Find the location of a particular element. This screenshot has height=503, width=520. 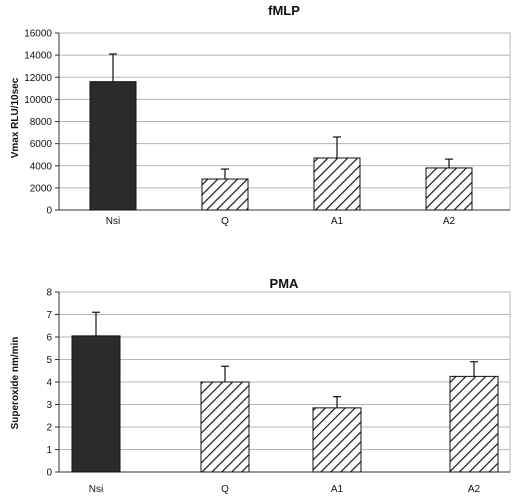

y-tick-label: 8000 is located at coordinates (41, 122).